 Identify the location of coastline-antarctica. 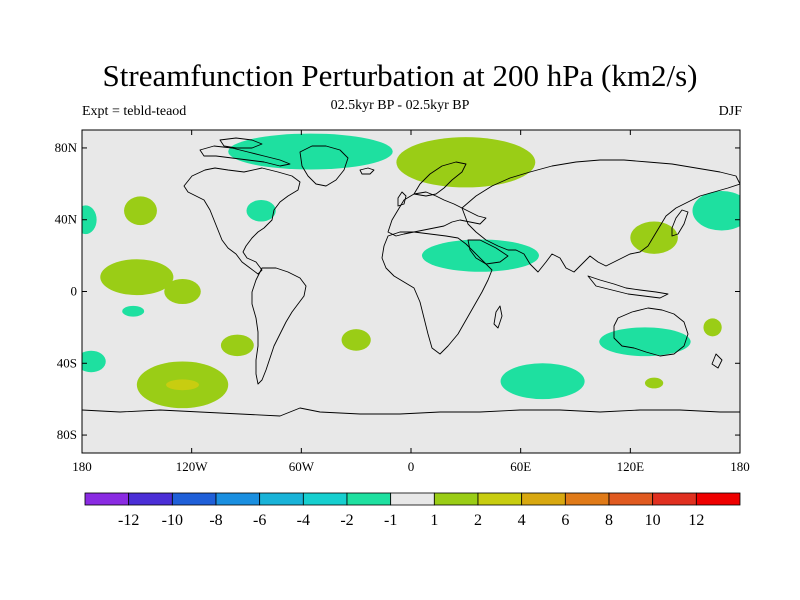
(411, 412).